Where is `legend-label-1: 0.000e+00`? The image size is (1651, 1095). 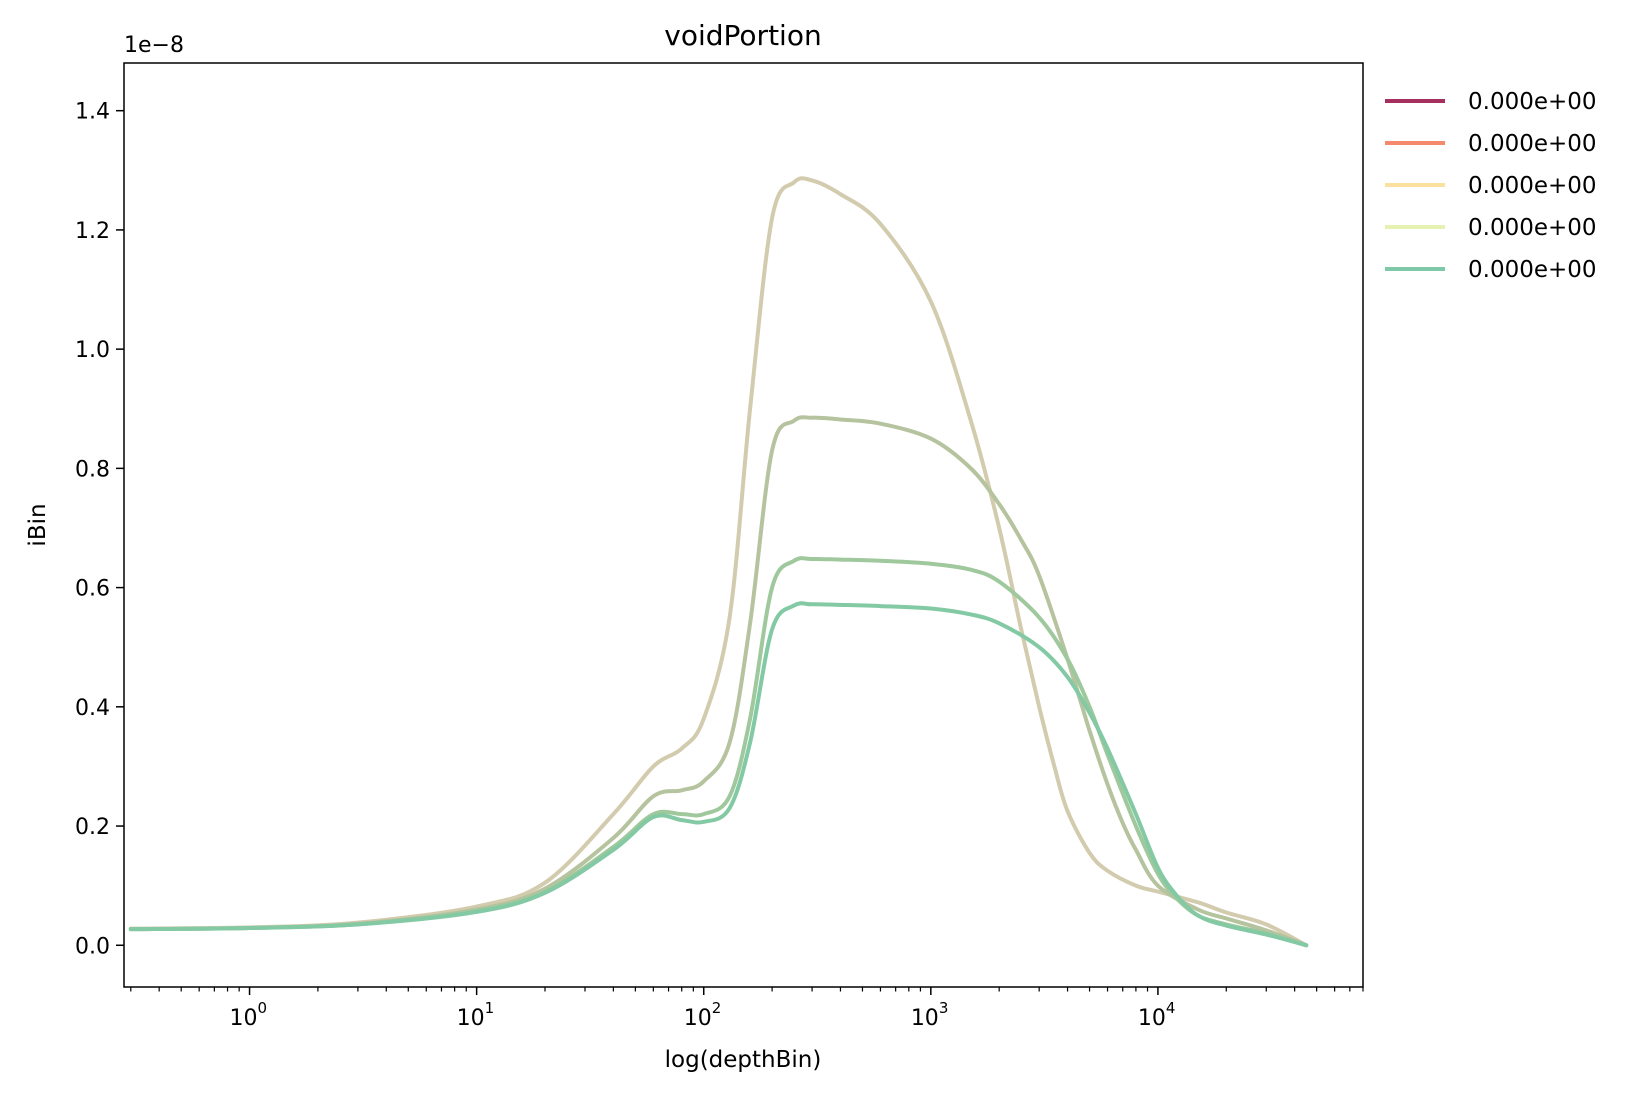 legend-label-1: 0.000e+00 is located at coordinates (1532, 102).